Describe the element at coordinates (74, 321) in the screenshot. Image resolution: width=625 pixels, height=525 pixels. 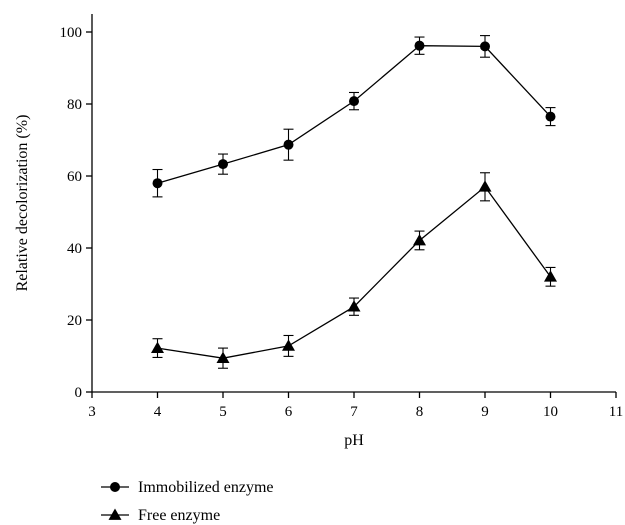
I see `y-tick-label: 20` at that location.